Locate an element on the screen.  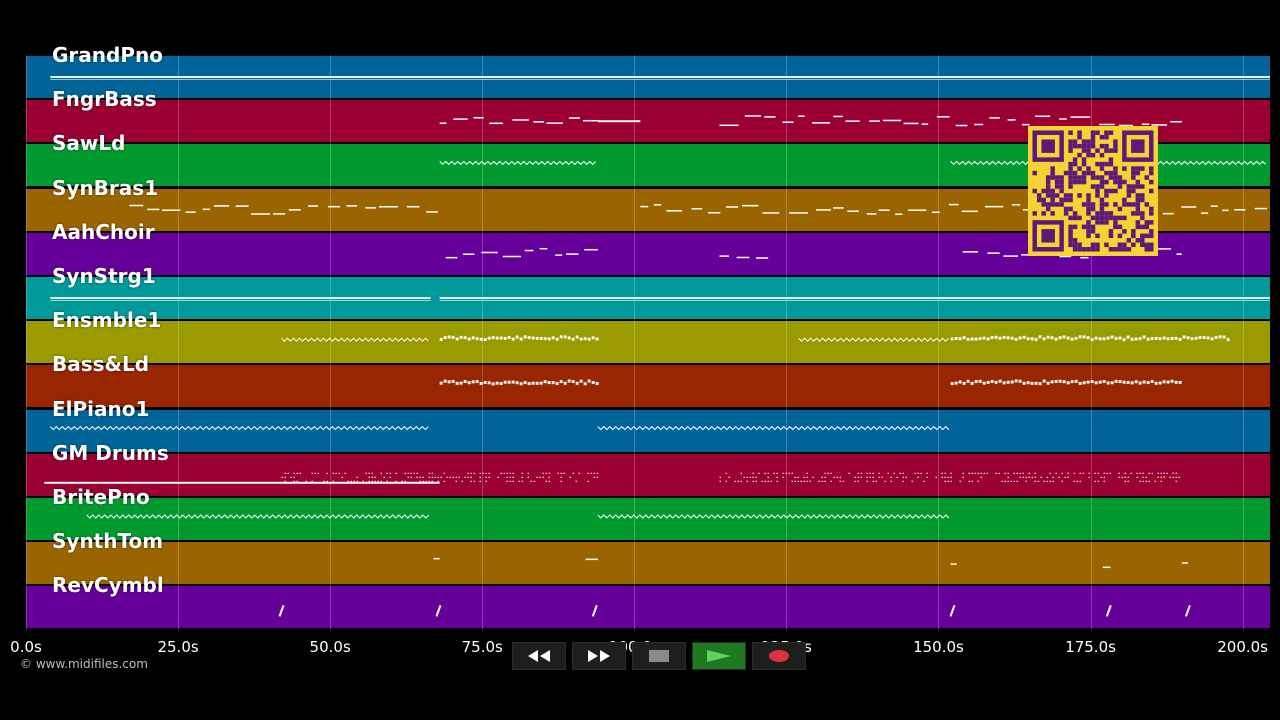
track-label: SynStrg1 is located at coordinates (104, 276).